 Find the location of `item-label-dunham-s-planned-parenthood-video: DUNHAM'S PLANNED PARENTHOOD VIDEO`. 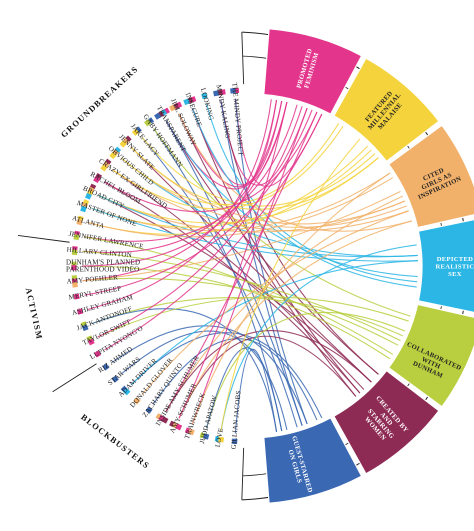

item-label-dunham-s-planned-parenthood-video: DUNHAM'S PLANNED PARENTHOOD VIDEO is located at coordinates (103, 265).